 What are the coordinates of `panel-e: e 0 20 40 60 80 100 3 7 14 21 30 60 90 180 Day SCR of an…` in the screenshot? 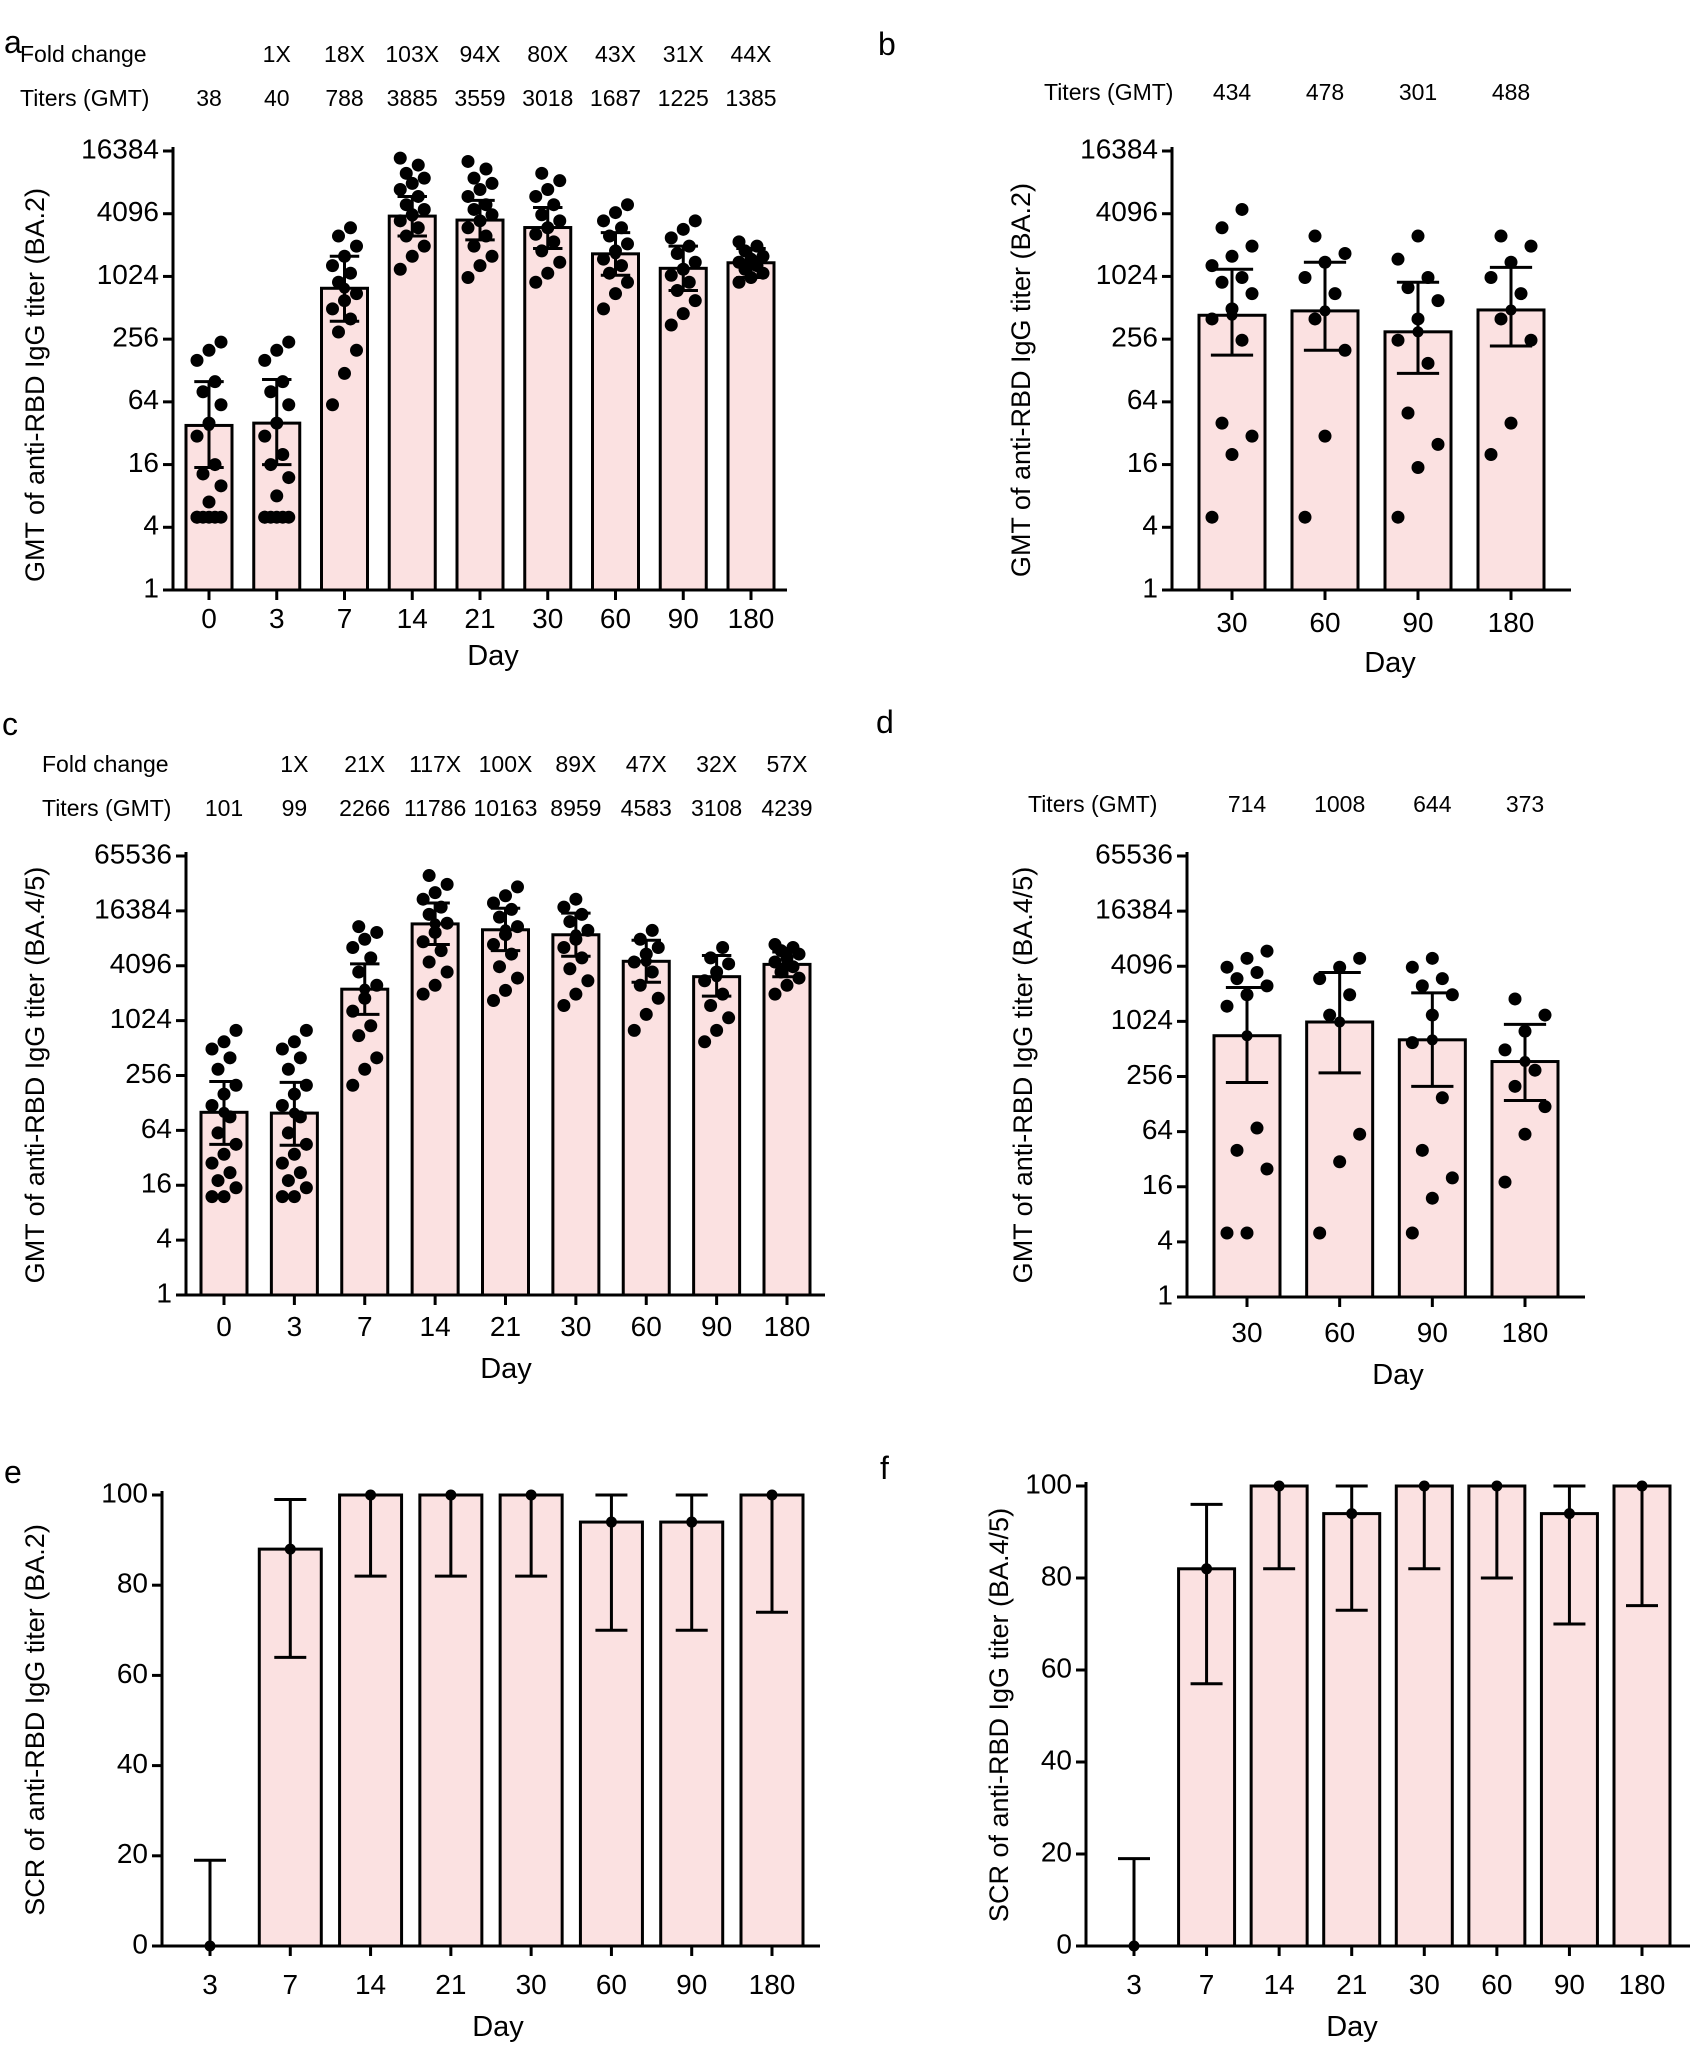 It's located at (412, 1748).